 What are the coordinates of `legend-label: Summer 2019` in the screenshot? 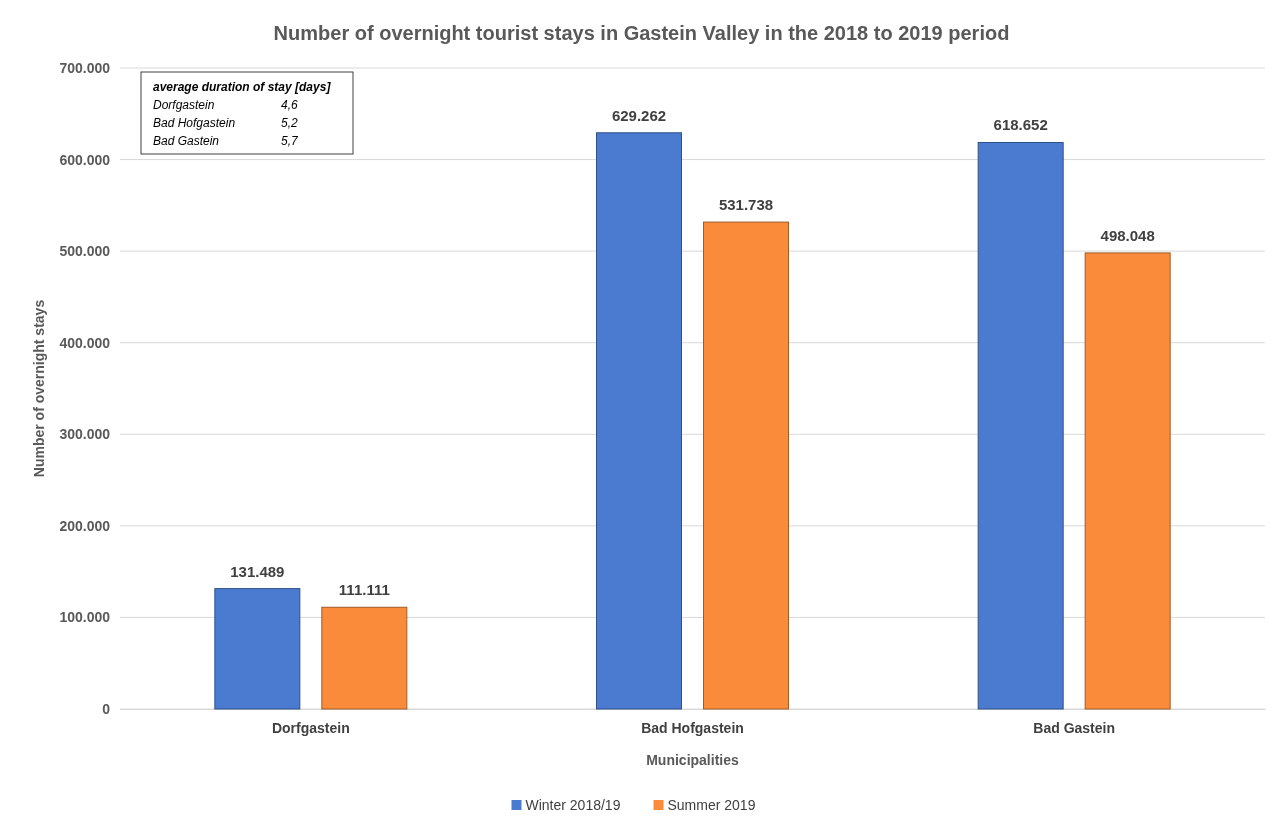 It's located at (711, 805).